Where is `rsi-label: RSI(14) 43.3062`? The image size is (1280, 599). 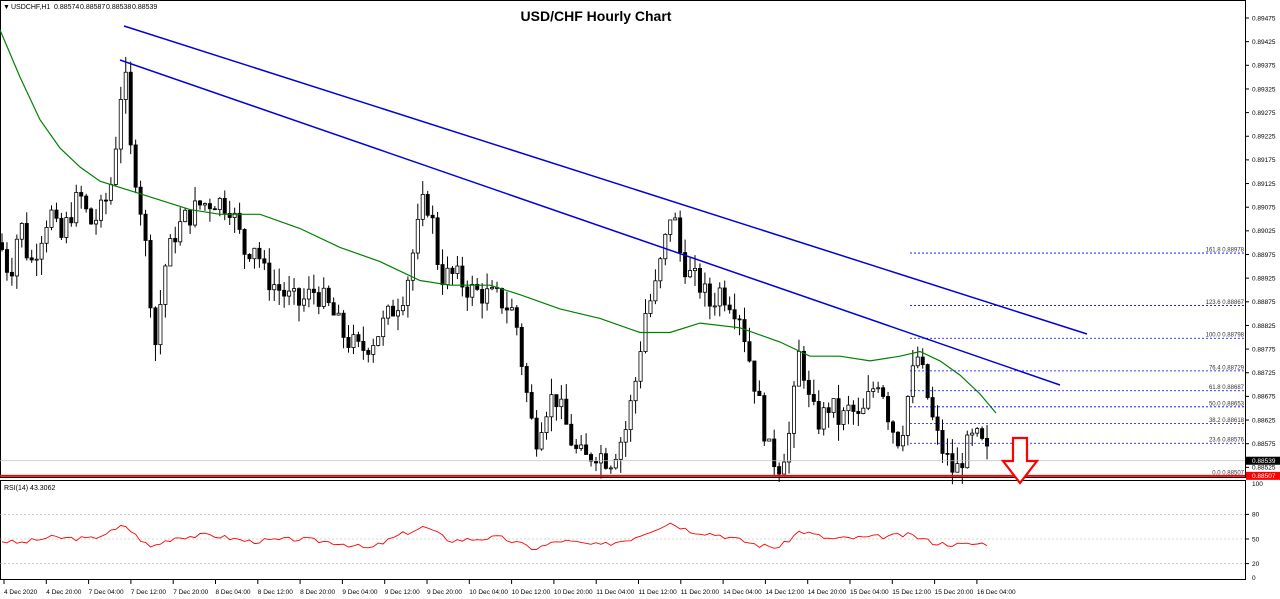
rsi-label: RSI(14) 43.3062 is located at coordinates (29, 488).